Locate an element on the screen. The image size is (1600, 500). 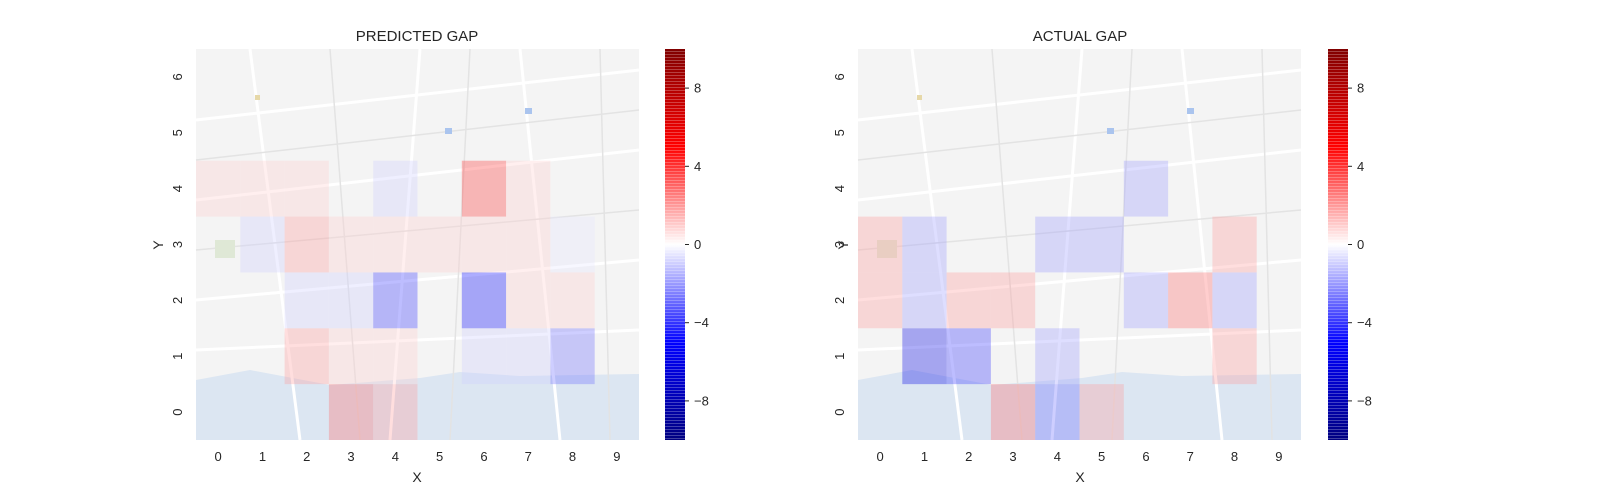
colorbar-tick-label: 4 is located at coordinates (697, 166).